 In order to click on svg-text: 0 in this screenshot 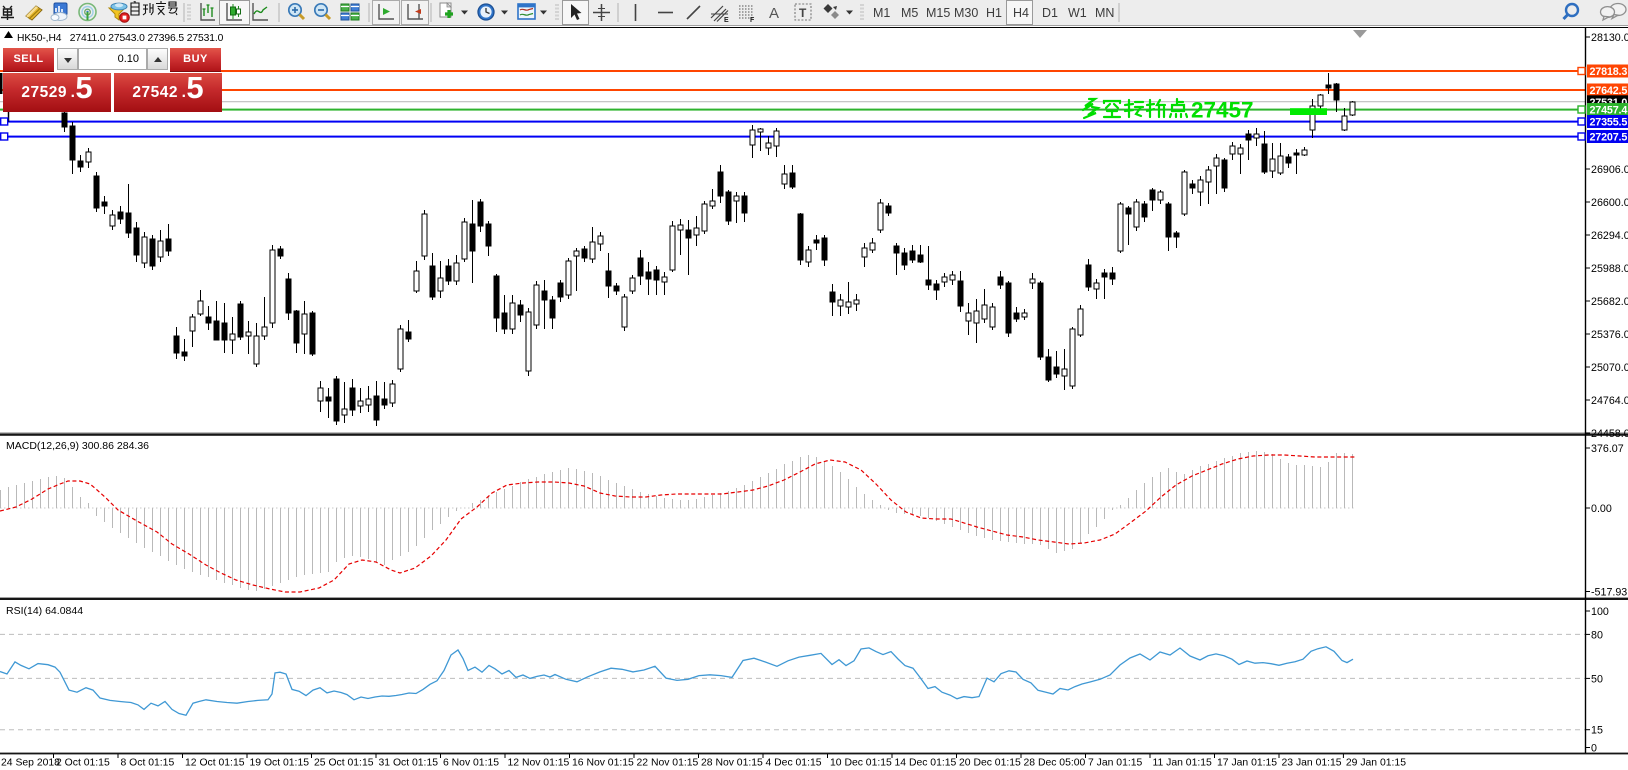, I will do `click(1594, 749)`.